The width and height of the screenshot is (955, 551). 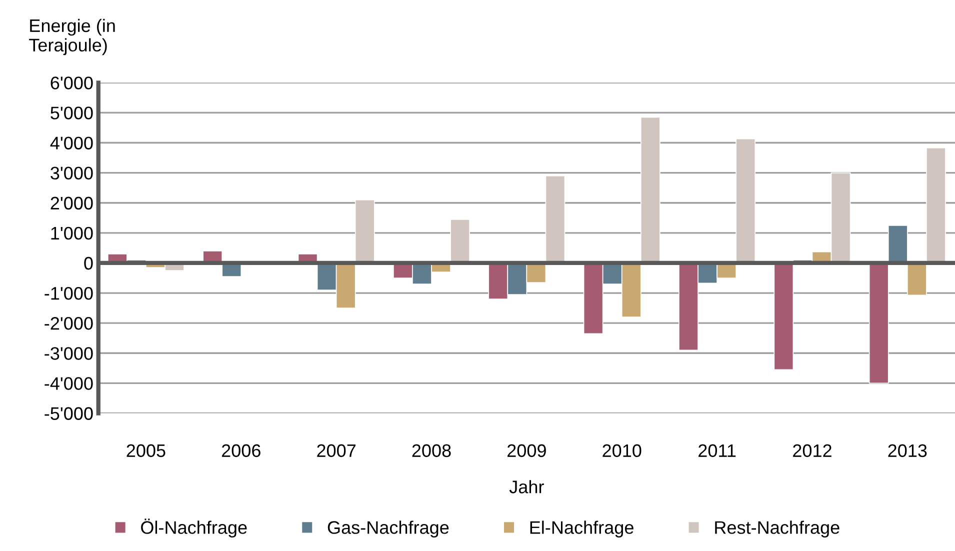 What do you see at coordinates (582, 529) in the screenshot?
I see `legend-label: El-Nachfrage` at bounding box center [582, 529].